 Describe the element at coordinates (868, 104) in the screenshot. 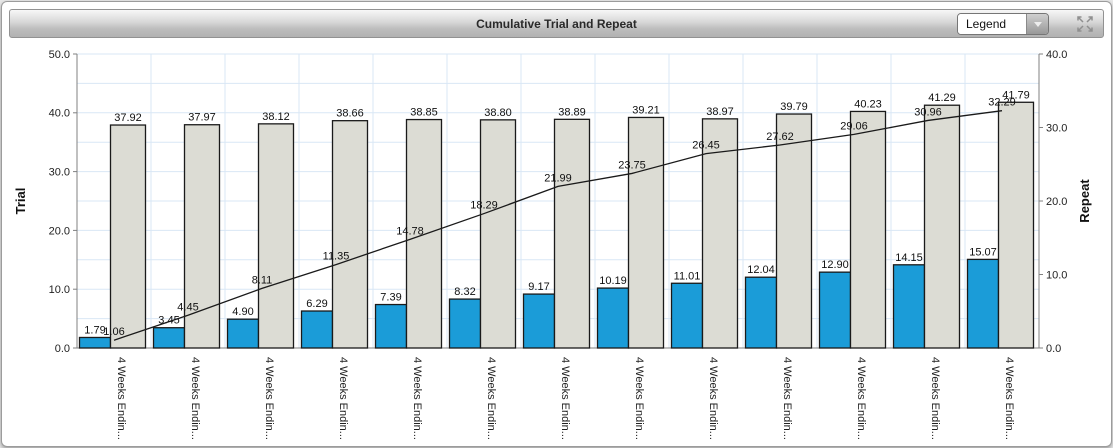

I see `repeat-bars-label: 40.23` at that location.